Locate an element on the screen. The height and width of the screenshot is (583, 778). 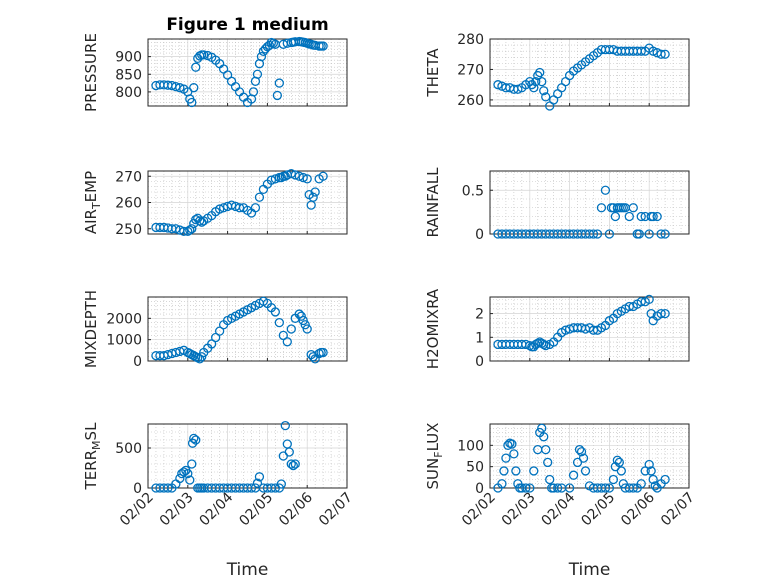
y-tick-label: 100 is located at coordinates (470, 446).